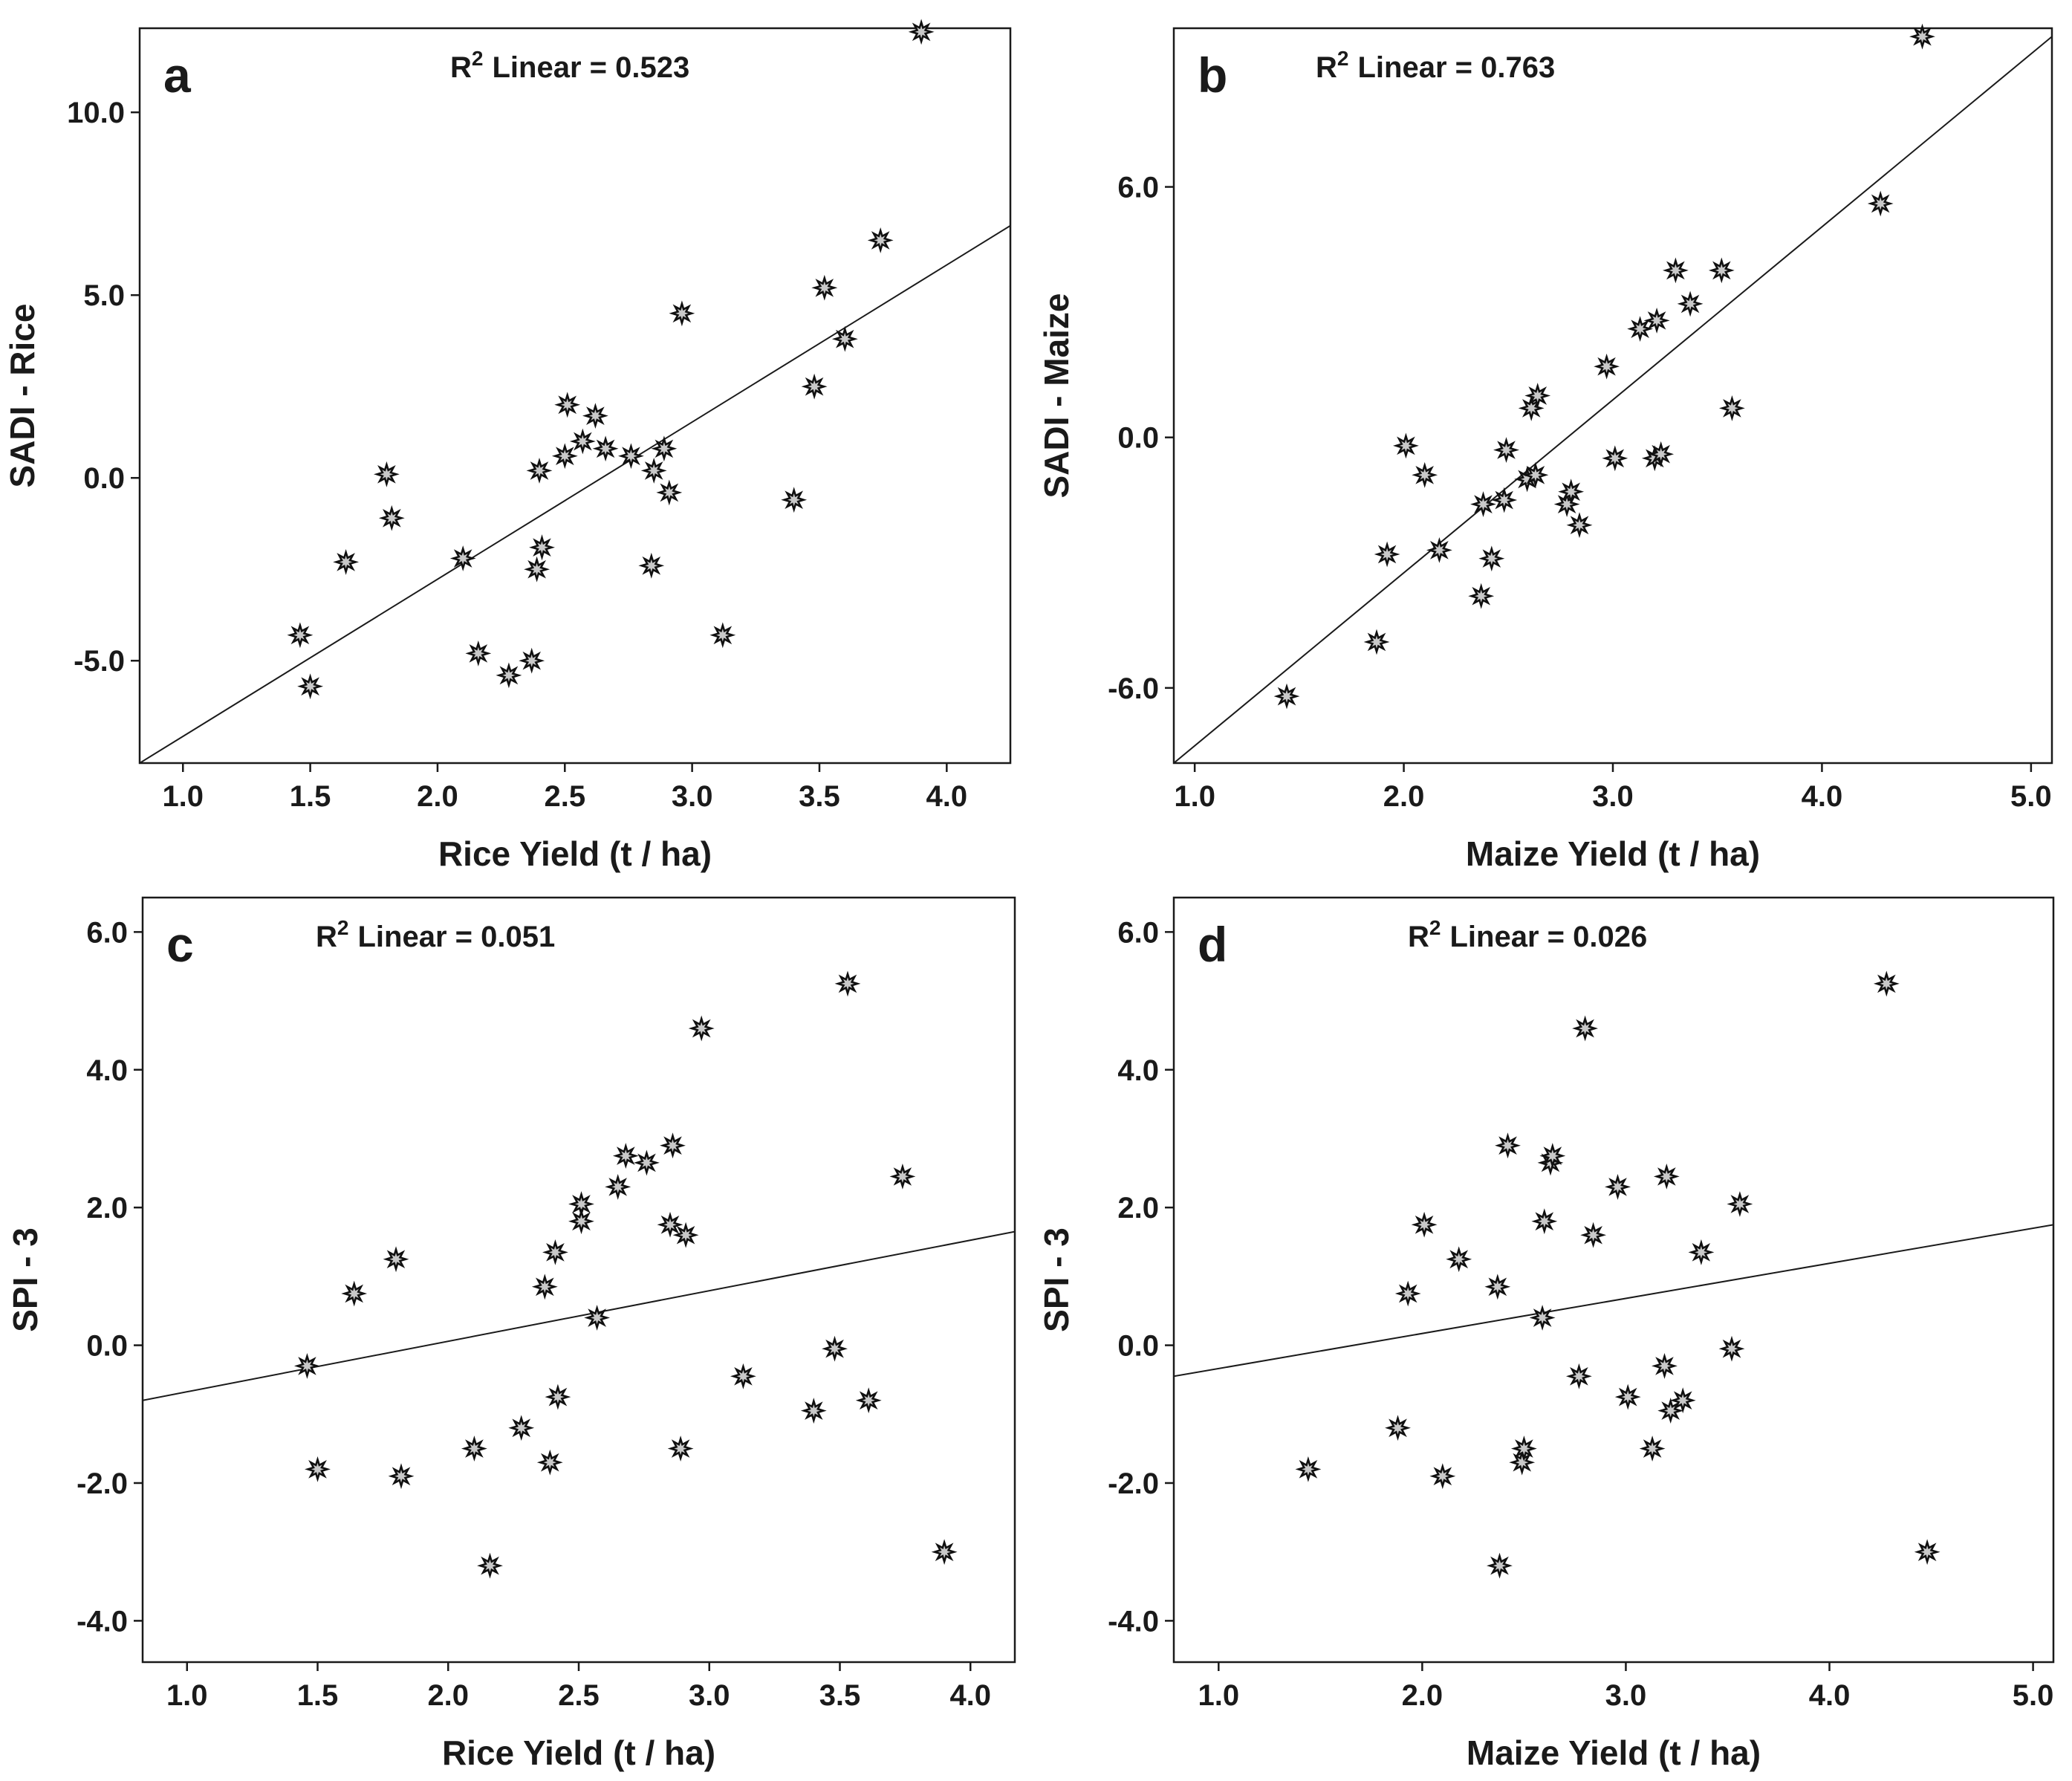 The image size is (2072, 1781). What do you see at coordinates (1138, 1208) in the screenshot?
I see `y-tick-label: 2.0` at bounding box center [1138, 1208].